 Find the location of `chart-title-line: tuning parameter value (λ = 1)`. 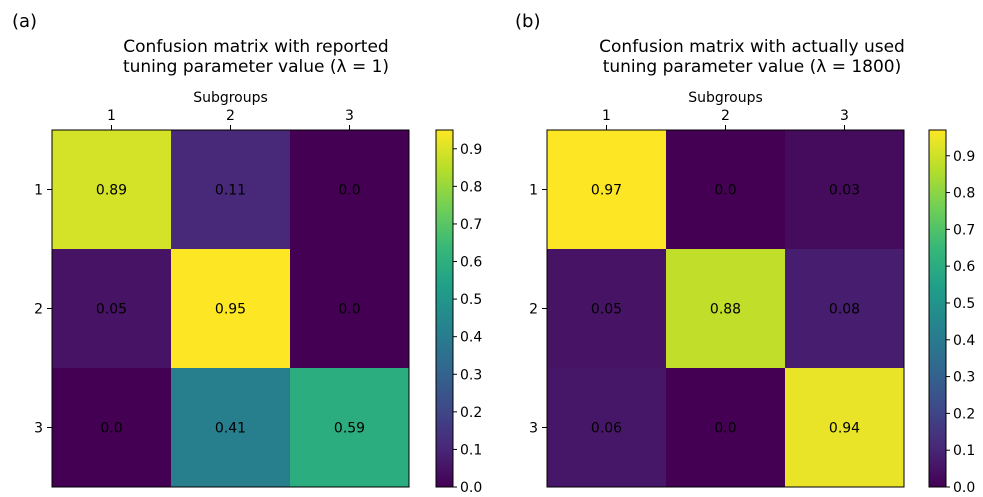

chart-title-line: tuning parameter value (λ = 1) is located at coordinates (256, 67).